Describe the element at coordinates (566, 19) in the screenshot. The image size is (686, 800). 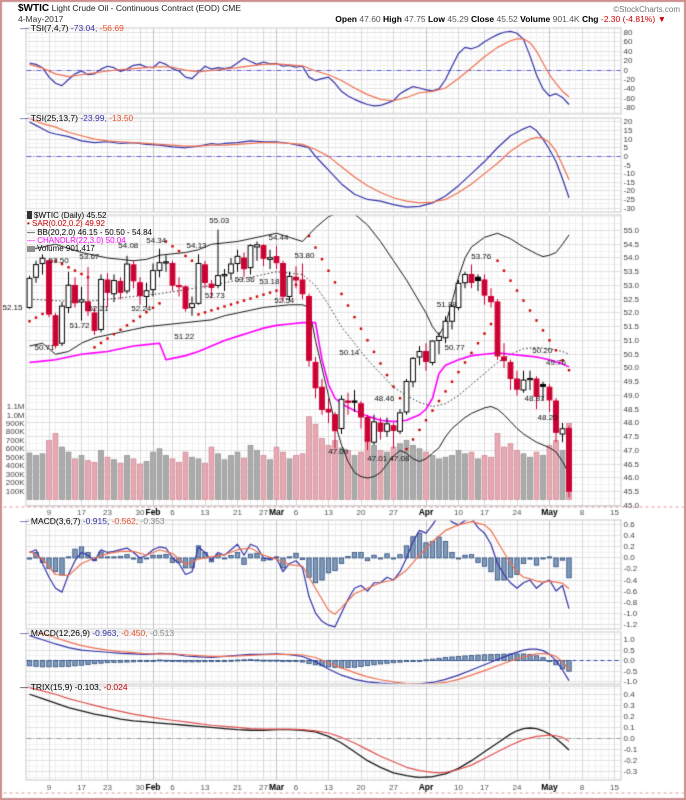
I see `volume-value: 901.4K` at that location.